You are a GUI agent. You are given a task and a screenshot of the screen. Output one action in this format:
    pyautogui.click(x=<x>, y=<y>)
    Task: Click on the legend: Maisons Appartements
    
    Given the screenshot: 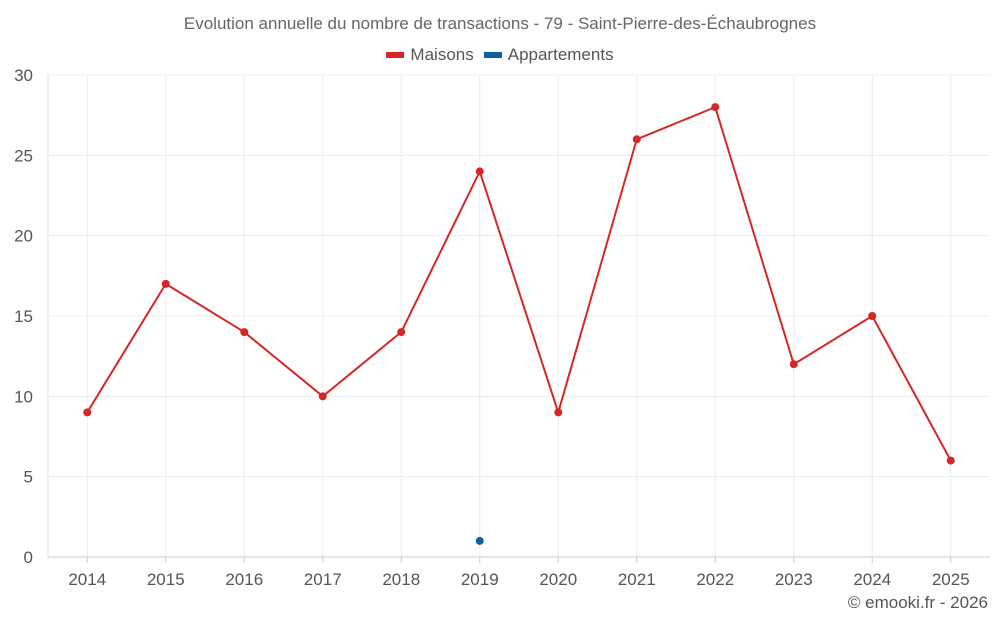 What is the action you would take?
    pyautogui.click(x=500, y=55)
    